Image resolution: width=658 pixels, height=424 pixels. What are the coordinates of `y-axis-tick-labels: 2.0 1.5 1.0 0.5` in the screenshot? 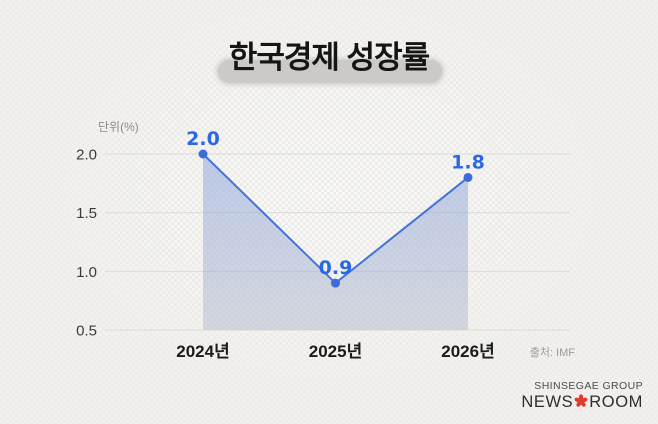 It's located at (86, 243).